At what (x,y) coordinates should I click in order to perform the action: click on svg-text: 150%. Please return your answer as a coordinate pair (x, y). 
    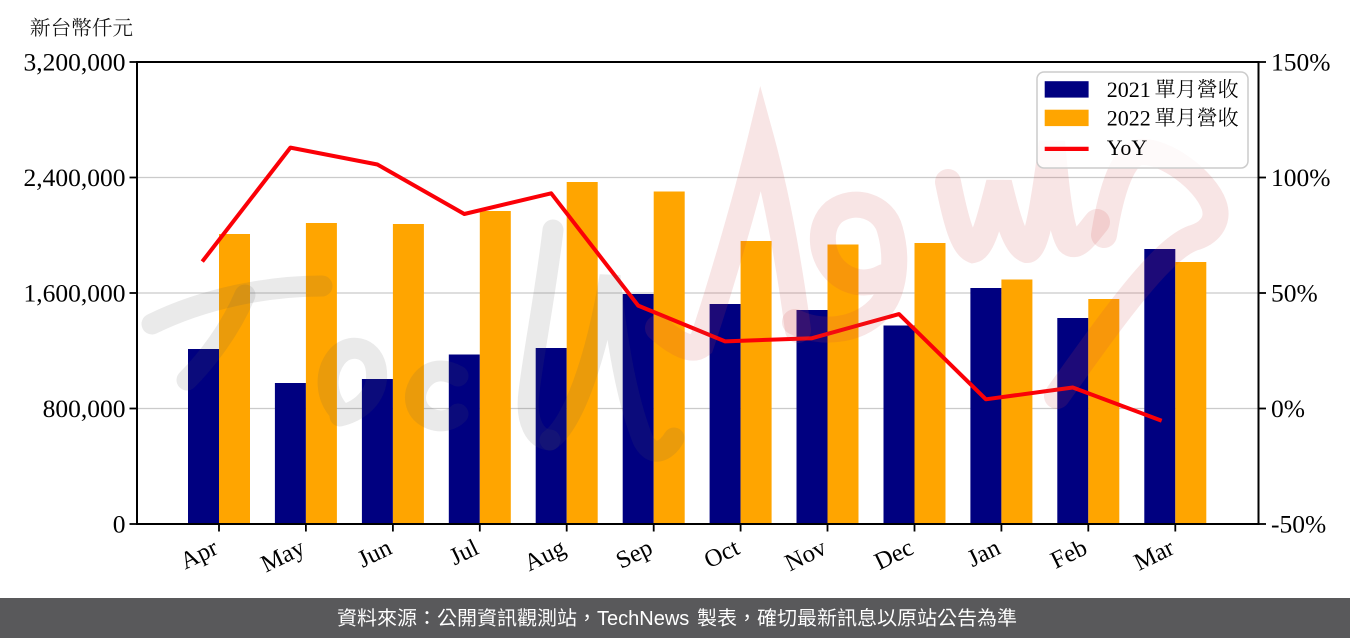
    Looking at the image, I should click on (1301, 62).